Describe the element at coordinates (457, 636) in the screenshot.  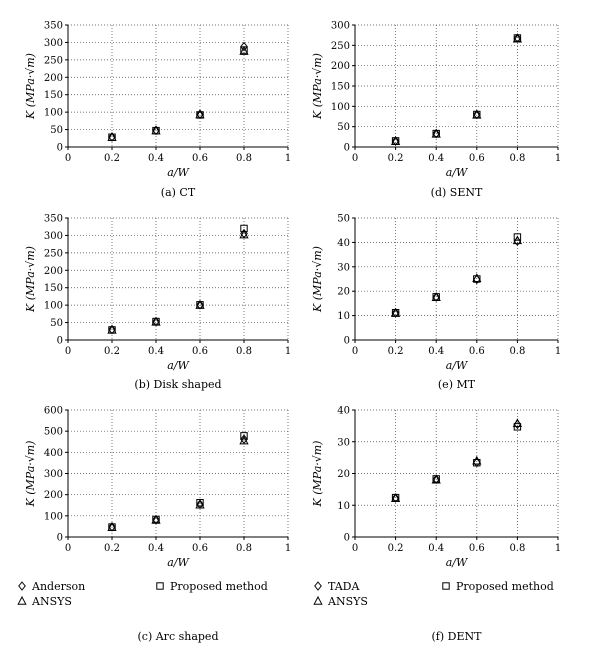
I see `panel-caption: (f) DENT` at that location.